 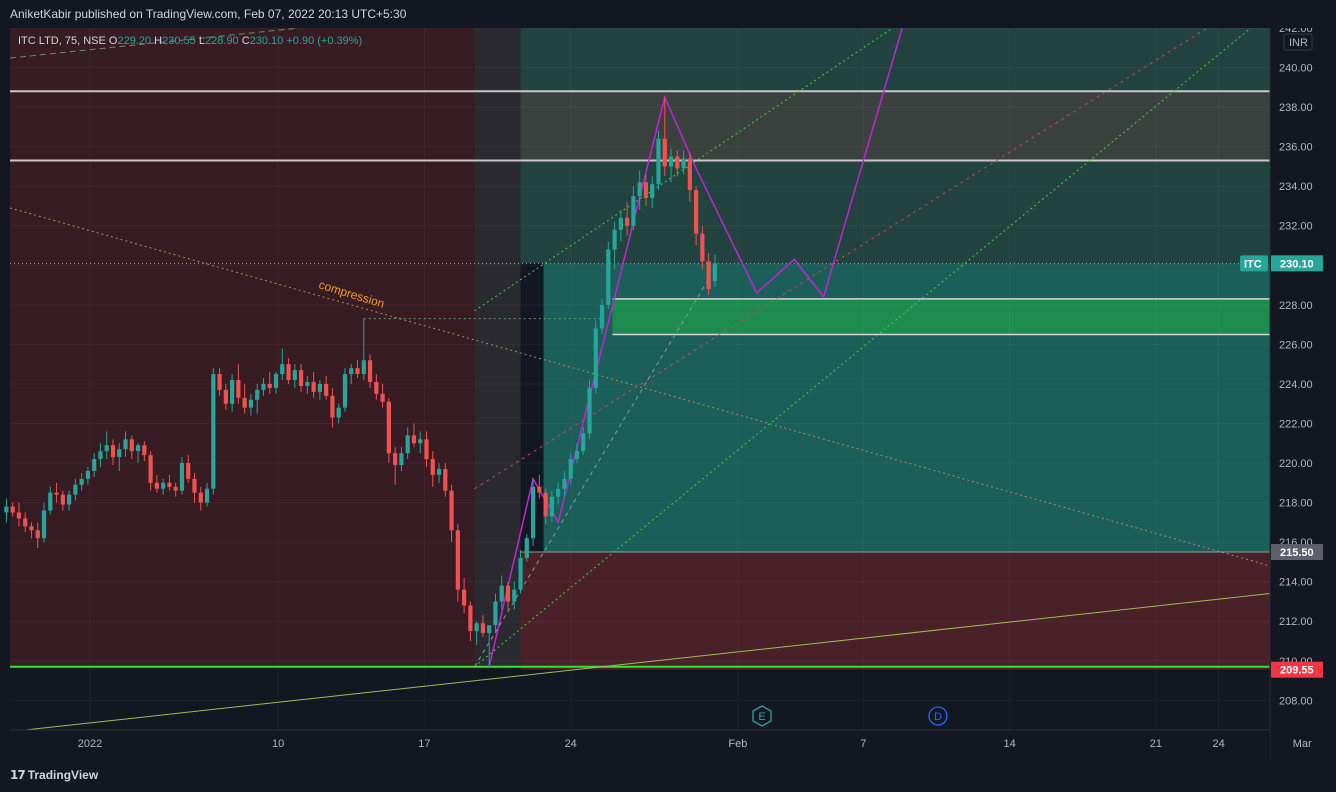 I want to click on price-axis-background, so click(x=1303, y=394).